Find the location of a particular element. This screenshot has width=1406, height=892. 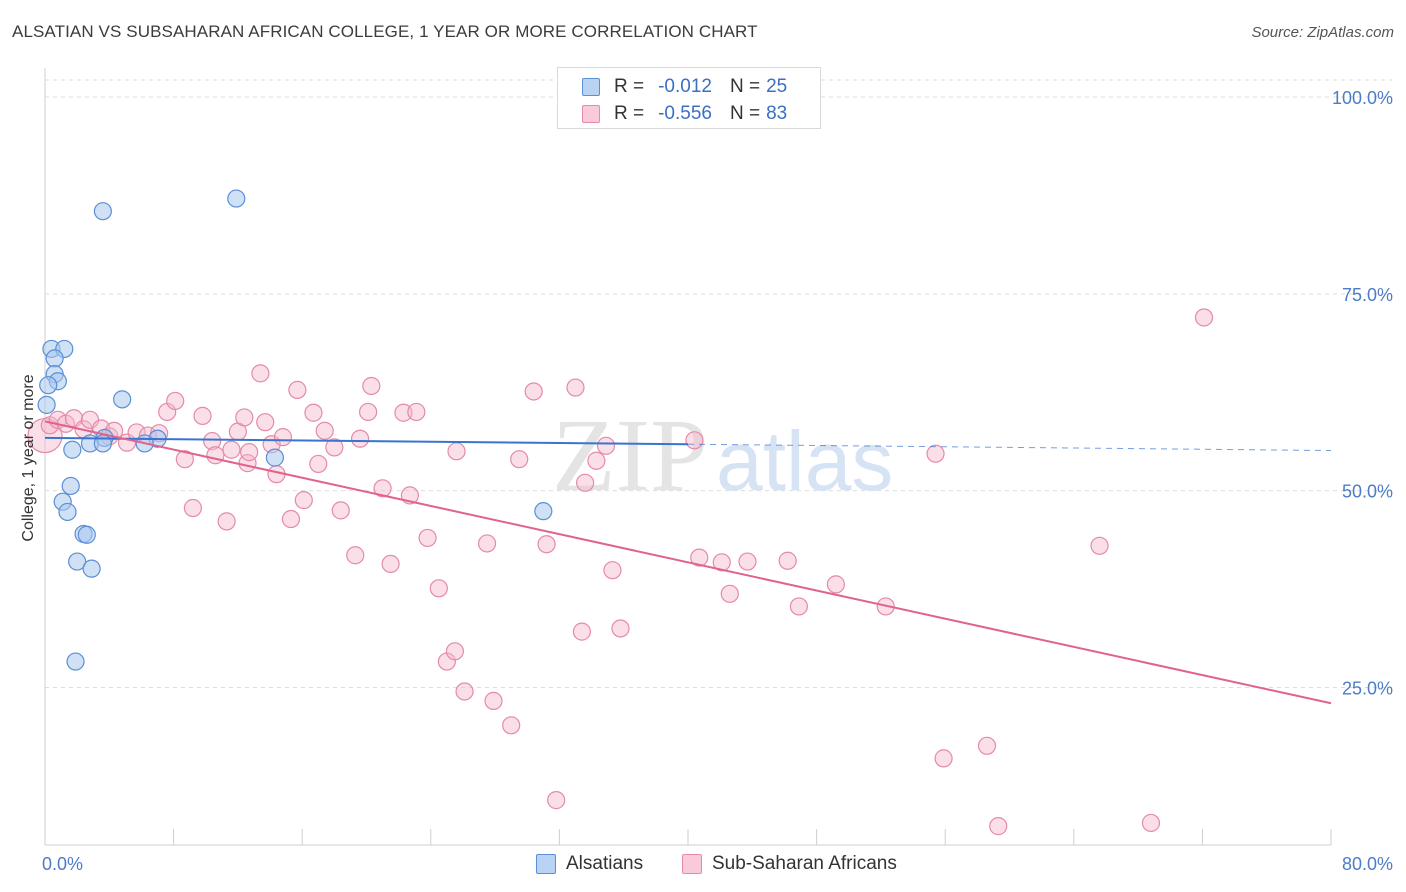

bottom-legend-alsatians: Alsatians is located at coordinates (589, 864).